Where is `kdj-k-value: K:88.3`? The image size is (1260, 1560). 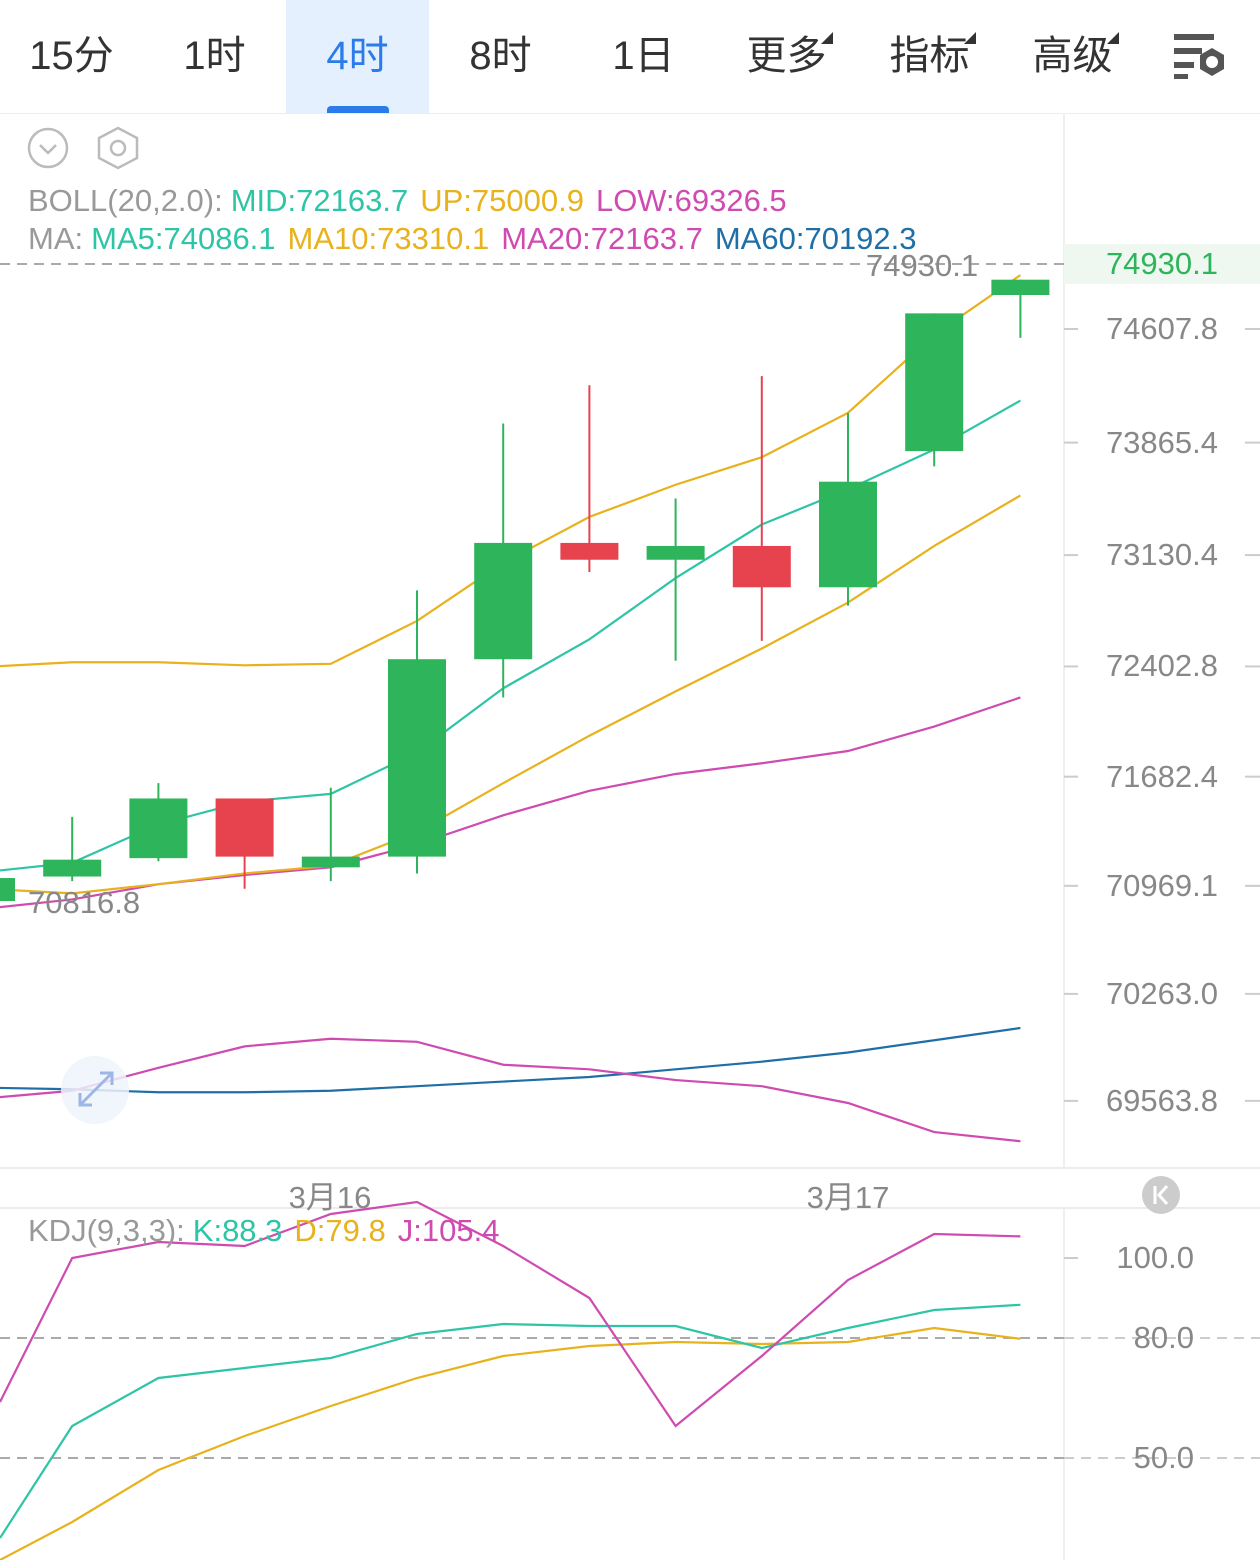
kdj-k-value: K:88.3 is located at coordinates (237, 1230).